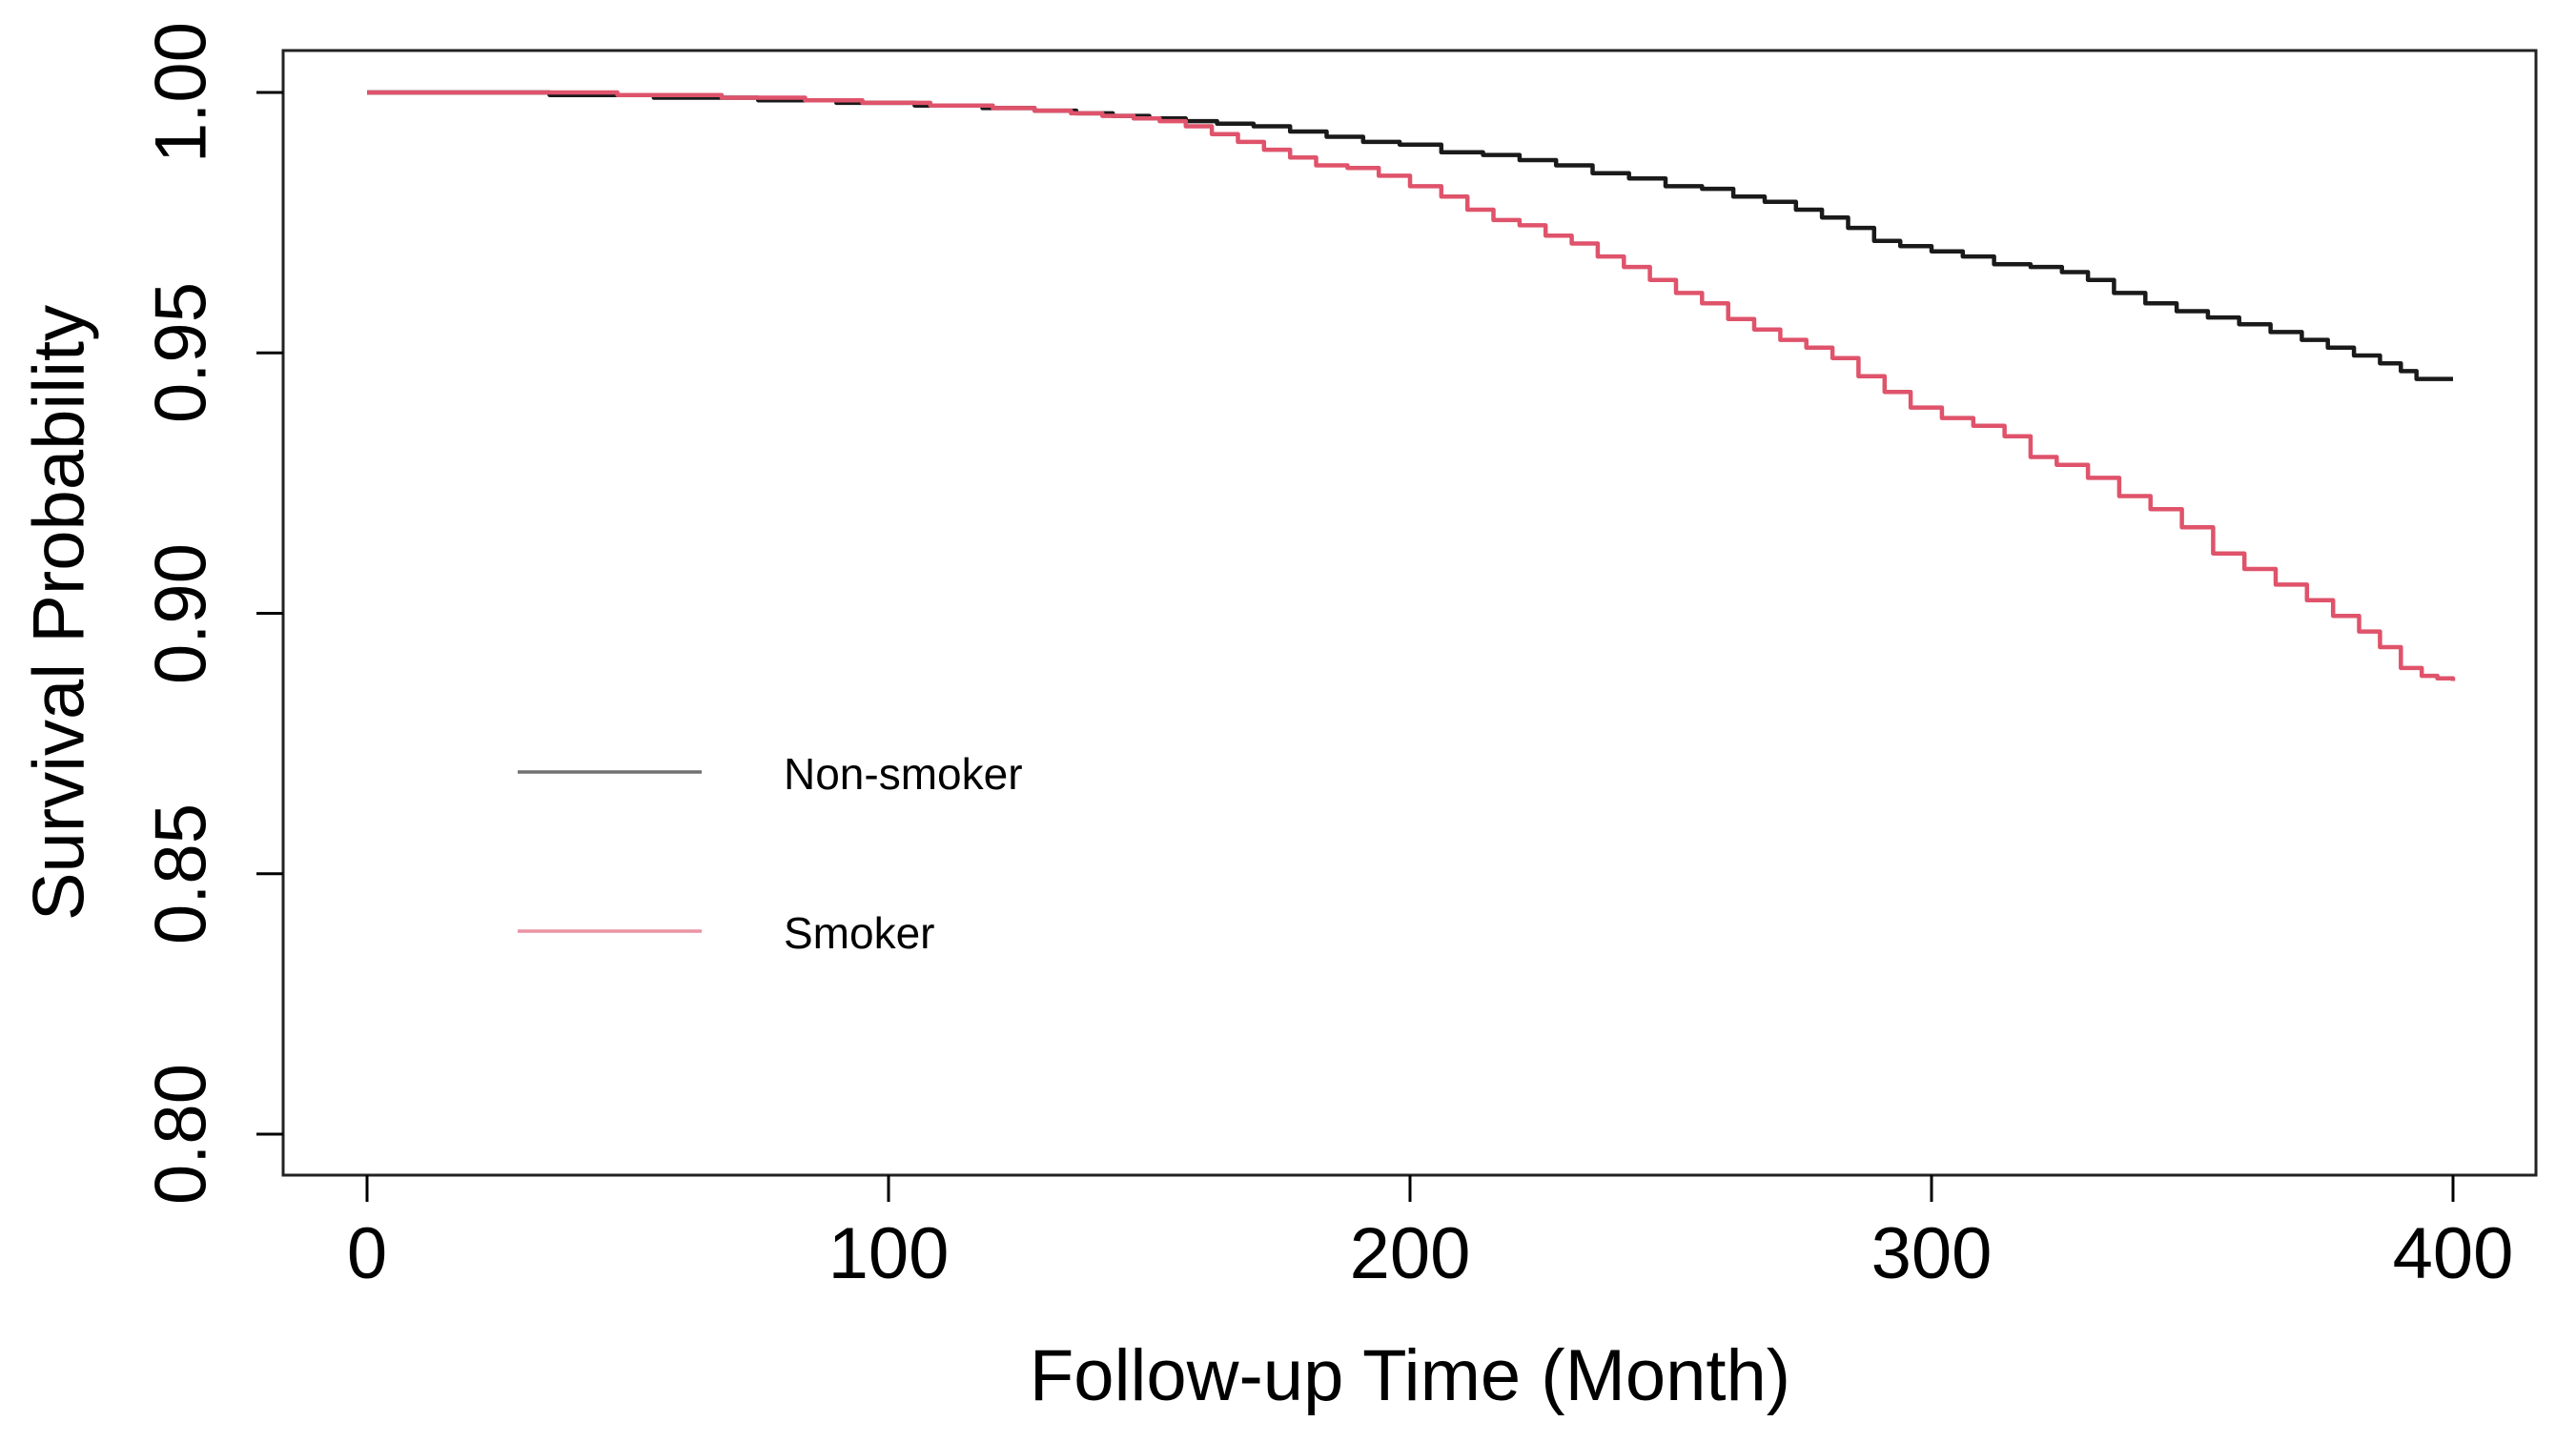  What do you see at coordinates (181, 613) in the screenshot?
I see `y-tick-label: 0.90` at bounding box center [181, 613].